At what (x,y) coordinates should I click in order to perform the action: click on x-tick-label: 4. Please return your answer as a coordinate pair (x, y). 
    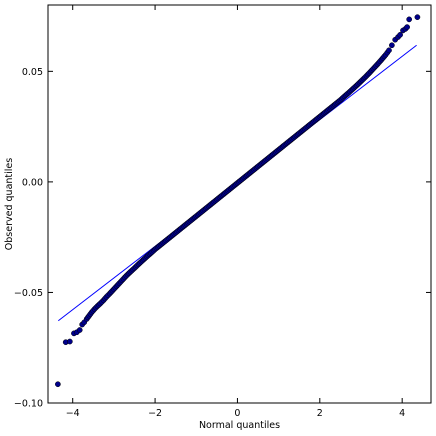
    Looking at the image, I should click on (402, 413).